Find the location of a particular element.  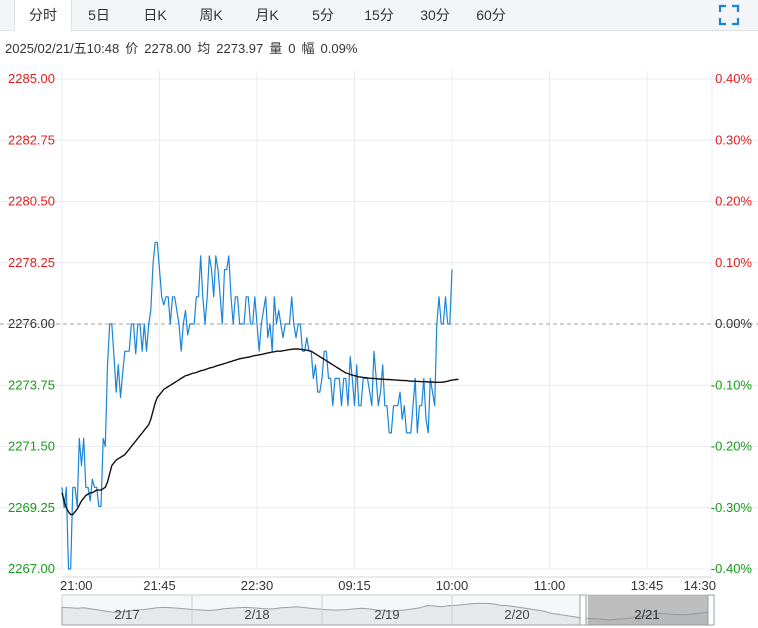

quote-datetime: 2025/02/21/五10:48 is located at coordinates (62, 48).